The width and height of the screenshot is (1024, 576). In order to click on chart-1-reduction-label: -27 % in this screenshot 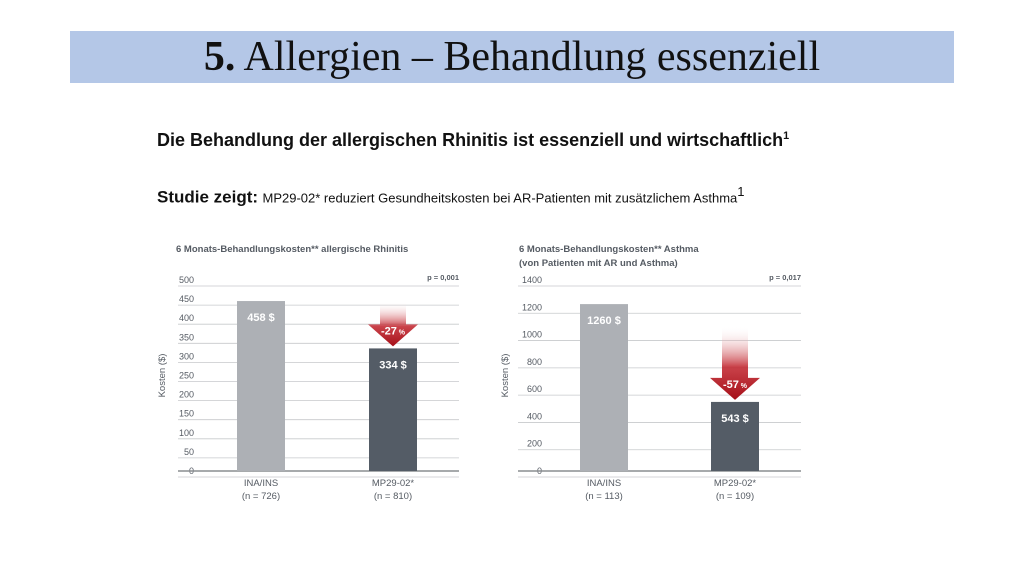, I will do `click(393, 331)`.